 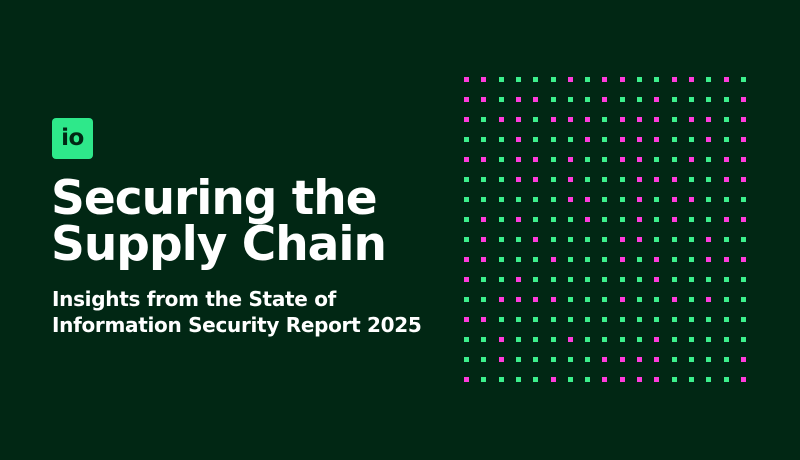 I want to click on title-line-1: Securing the, so click(x=214, y=198).